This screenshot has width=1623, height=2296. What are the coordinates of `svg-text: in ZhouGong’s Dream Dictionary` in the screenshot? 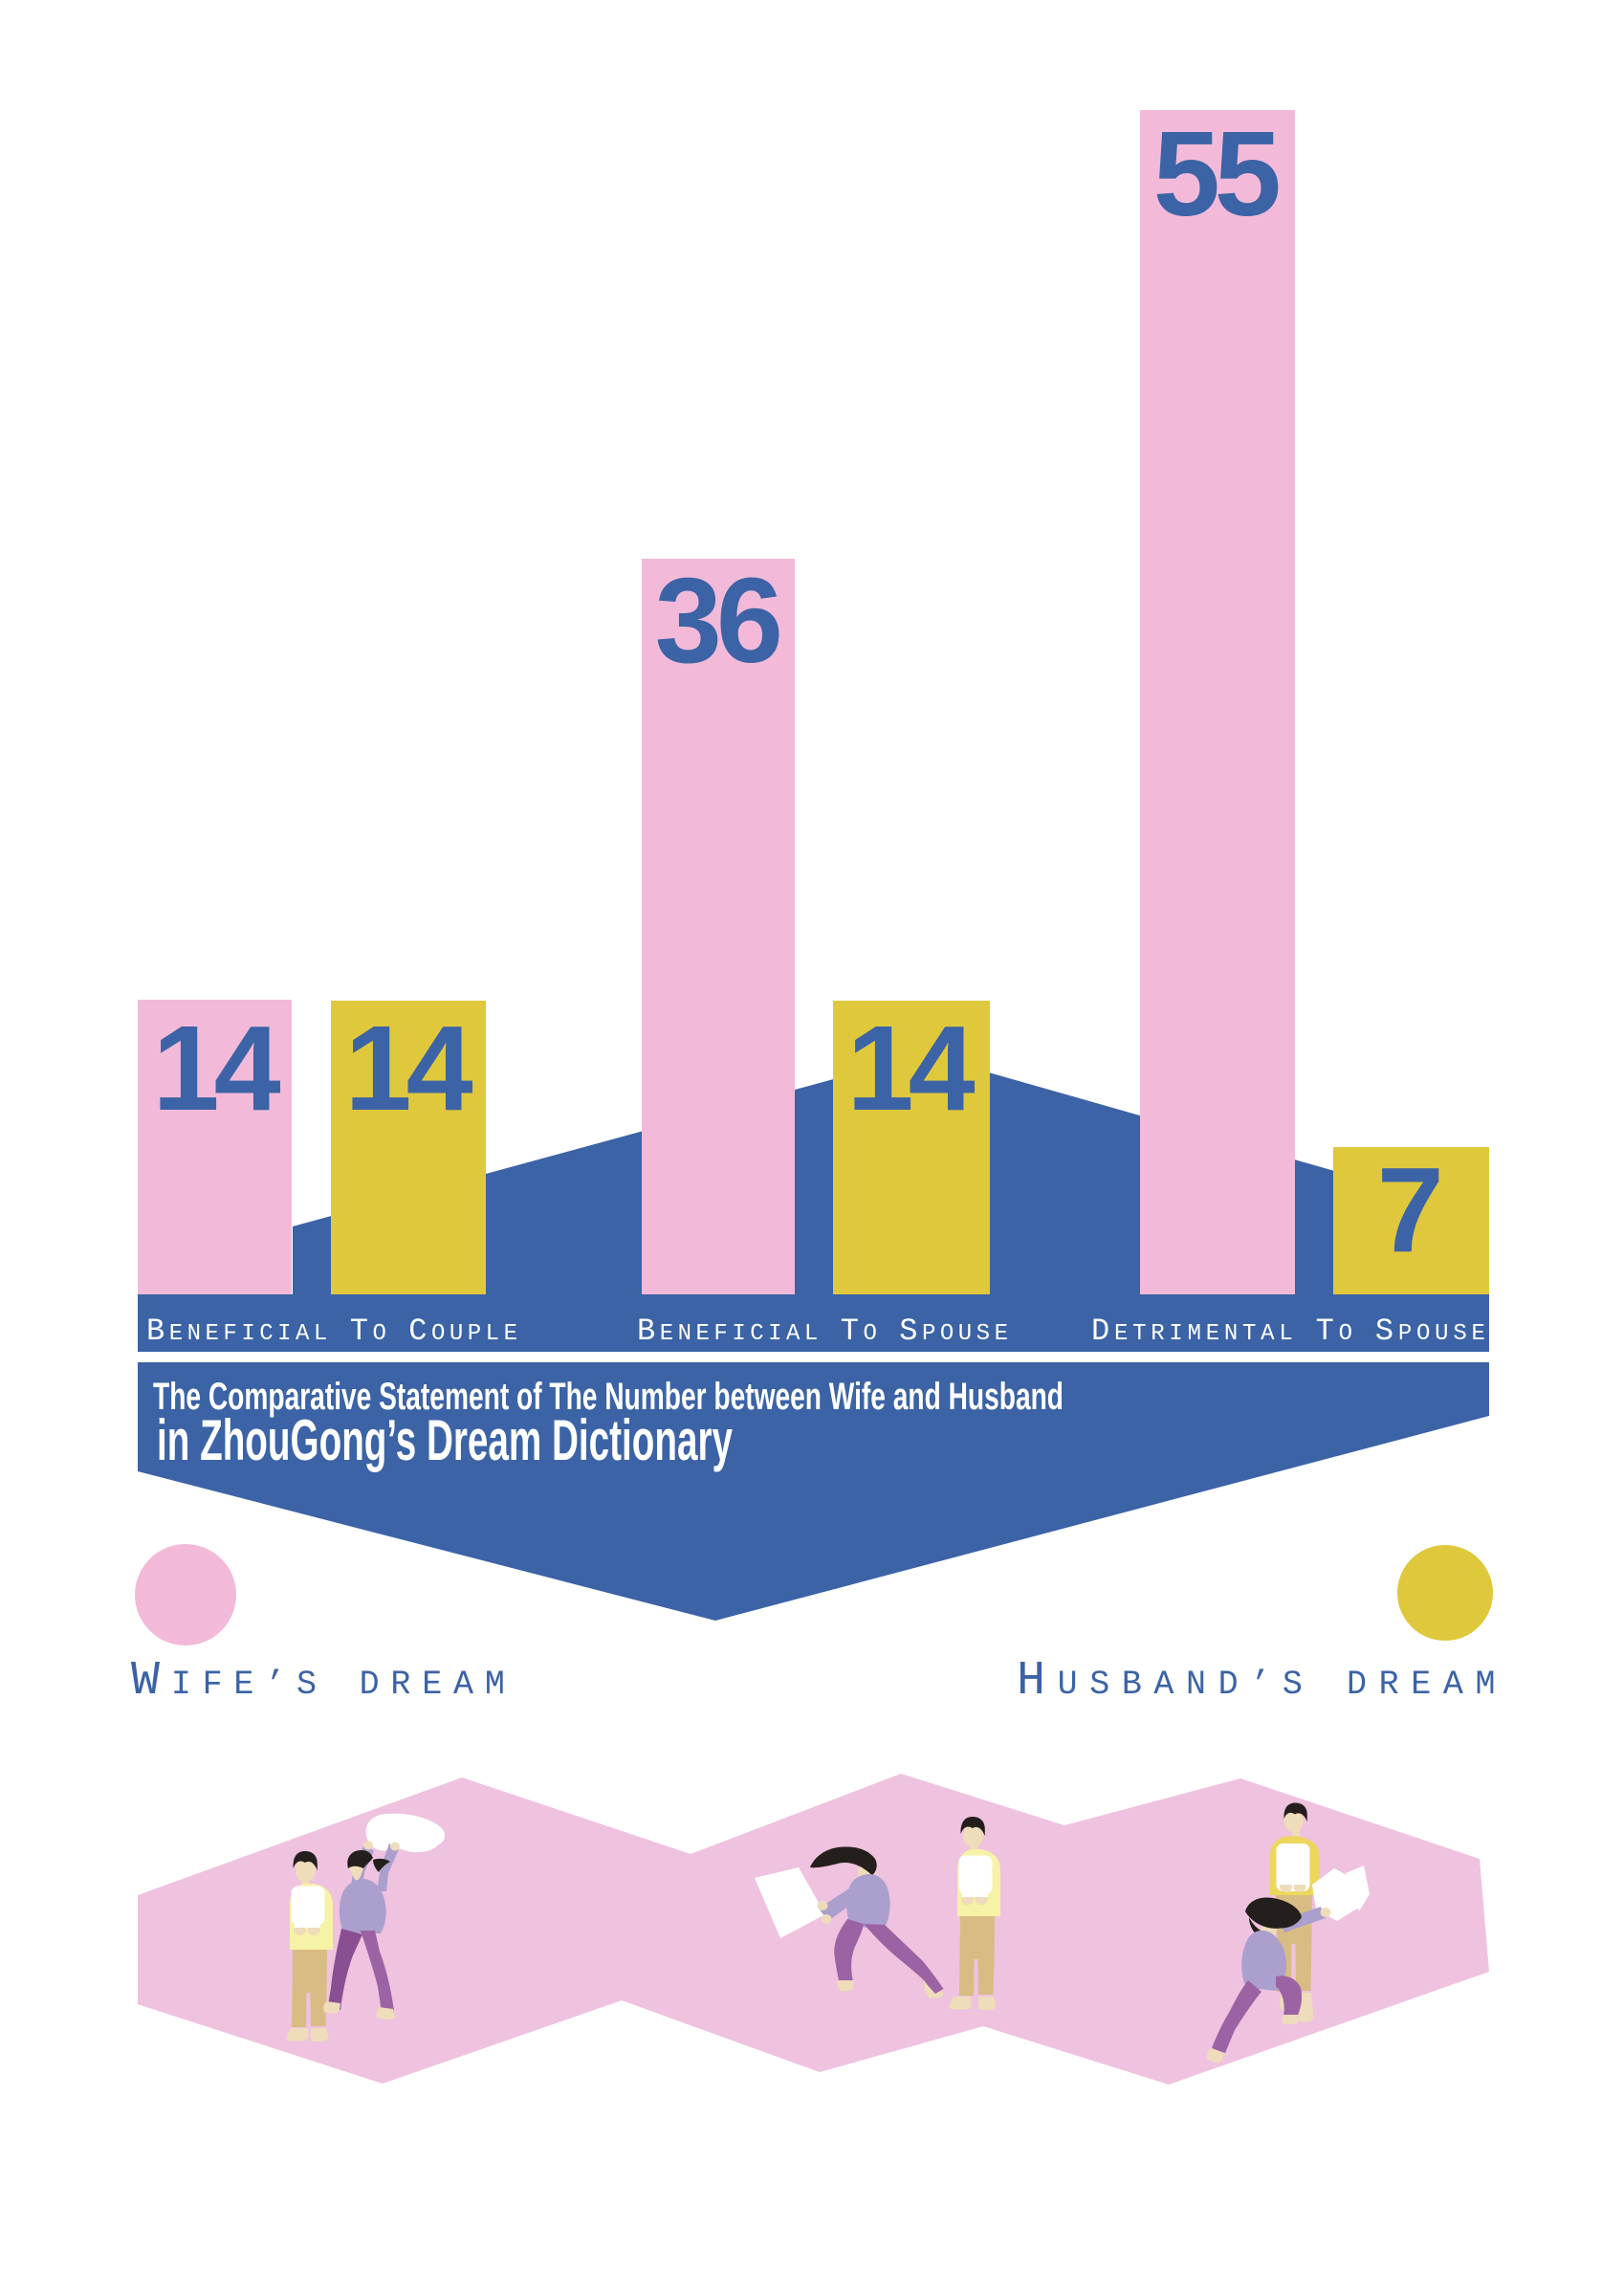 It's located at (445, 1440).